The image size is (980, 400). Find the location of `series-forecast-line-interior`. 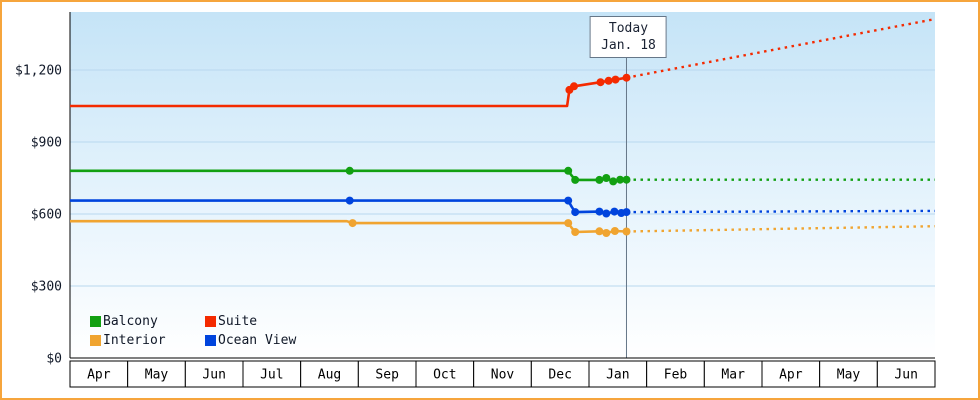

series-forecast-line-interior is located at coordinates (781, 229).